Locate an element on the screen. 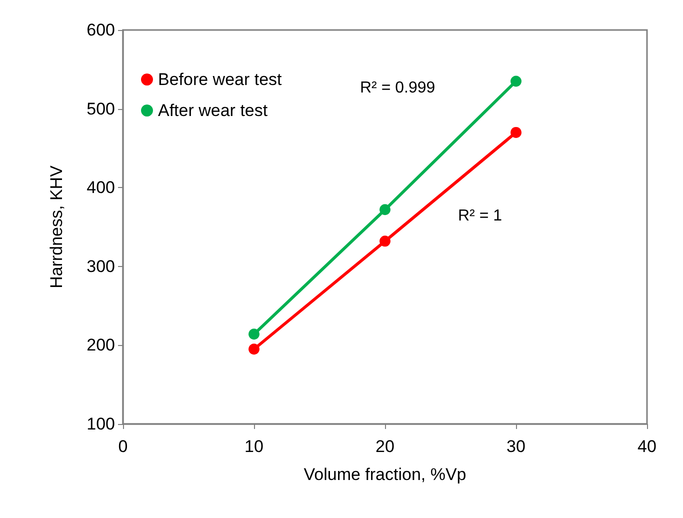 The width and height of the screenshot is (683, 518). legend-label: Before wear test is located at coordinates (220, 79).